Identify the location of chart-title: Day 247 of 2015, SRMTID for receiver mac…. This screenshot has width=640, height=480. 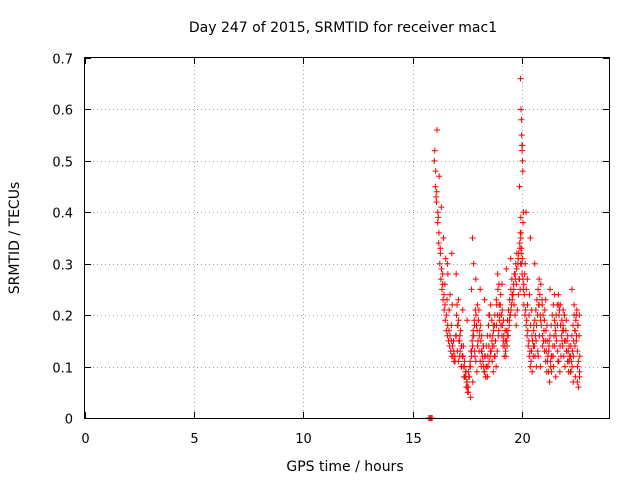
(343, 28).